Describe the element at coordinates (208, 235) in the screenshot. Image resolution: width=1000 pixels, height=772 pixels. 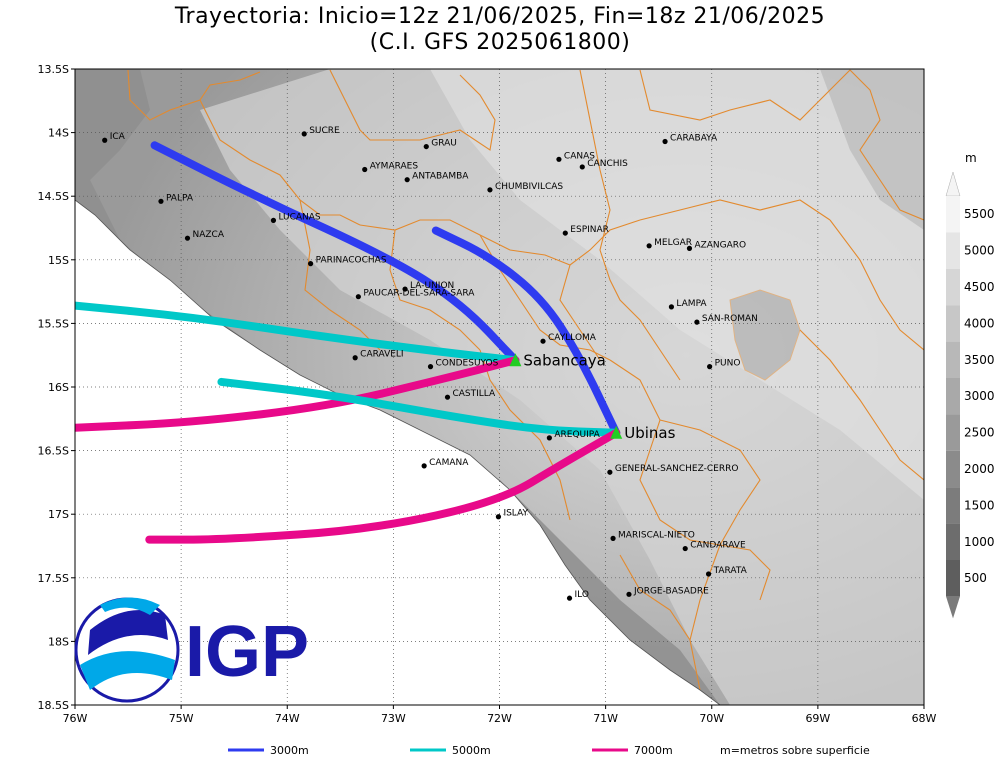
I see `place-label: NAZCA` at that location.